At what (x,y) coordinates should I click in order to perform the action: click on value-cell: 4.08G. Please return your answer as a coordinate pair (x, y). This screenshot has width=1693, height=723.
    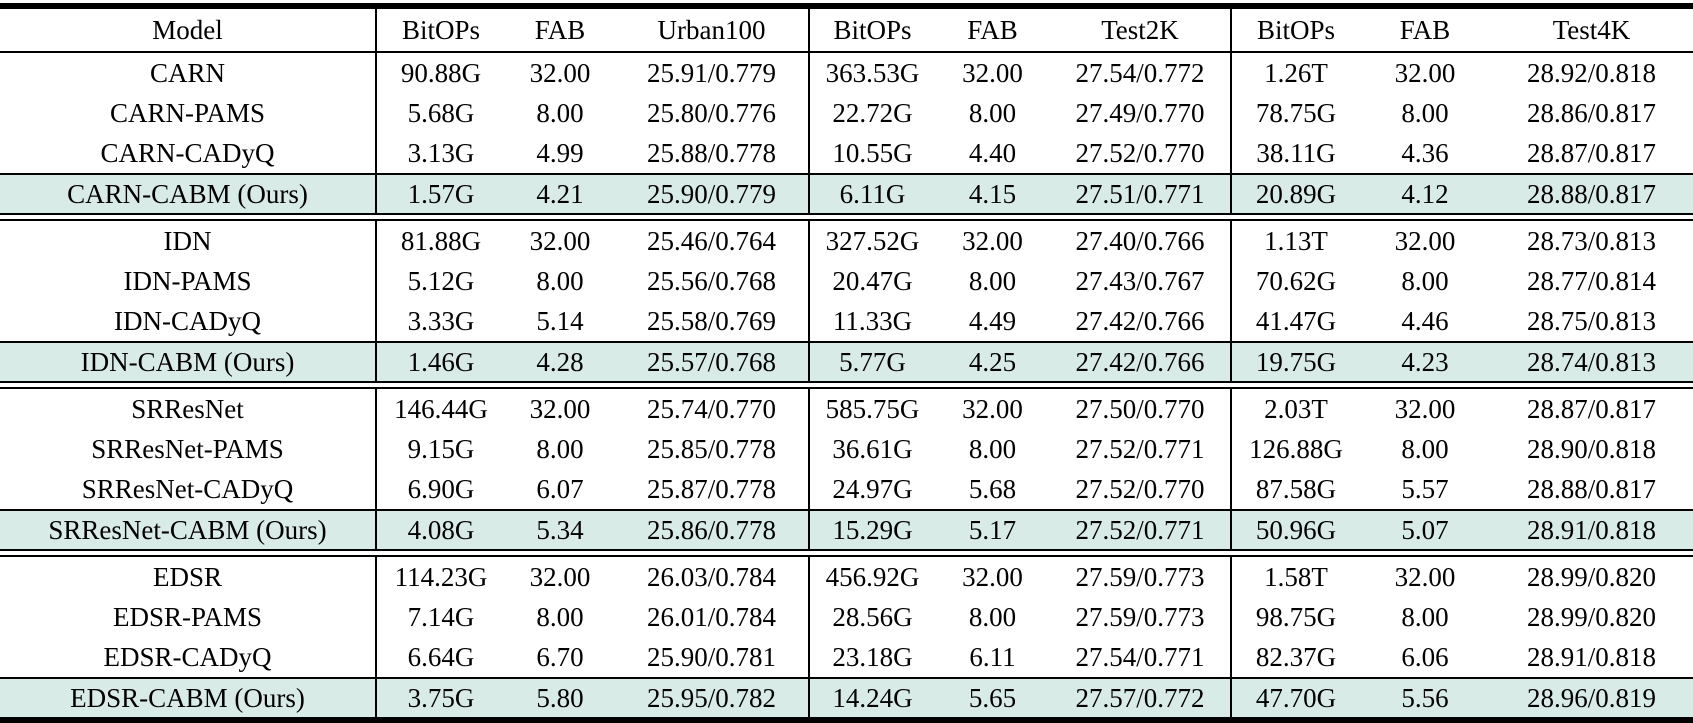
    Looking at the image, I should click on (440, 530).